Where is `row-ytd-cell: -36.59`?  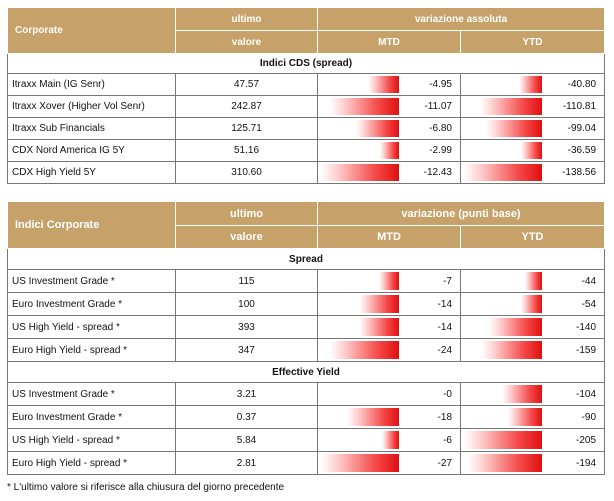
row-ytd-cell: -36.59 is located at coordinates (532, 150).